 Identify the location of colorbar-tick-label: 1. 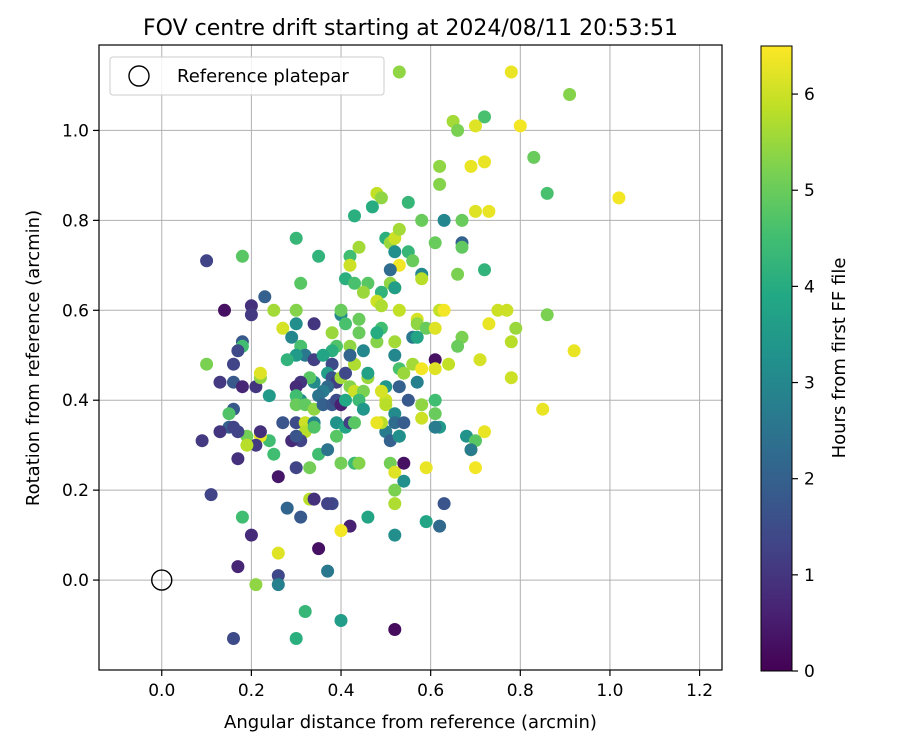
(809, 576).